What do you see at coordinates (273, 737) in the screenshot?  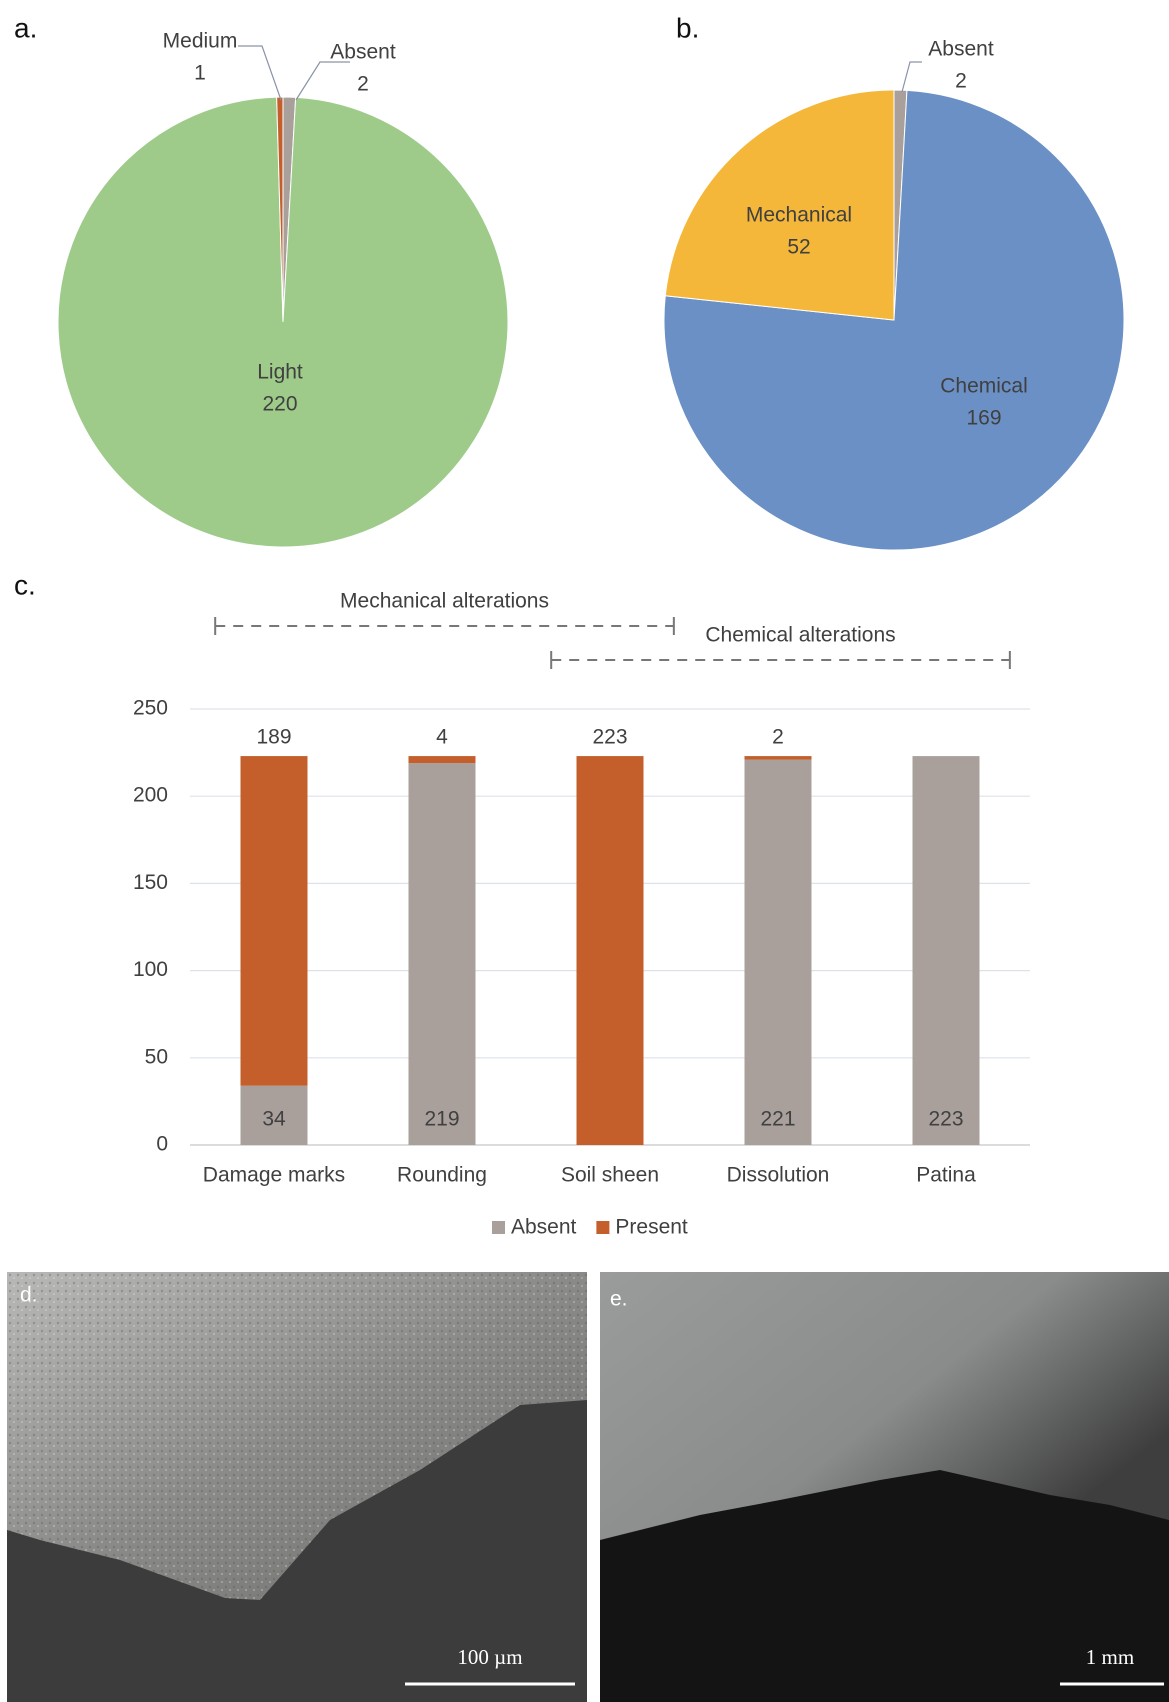 I see `value-label: 189` at bounding box center [273, 737].